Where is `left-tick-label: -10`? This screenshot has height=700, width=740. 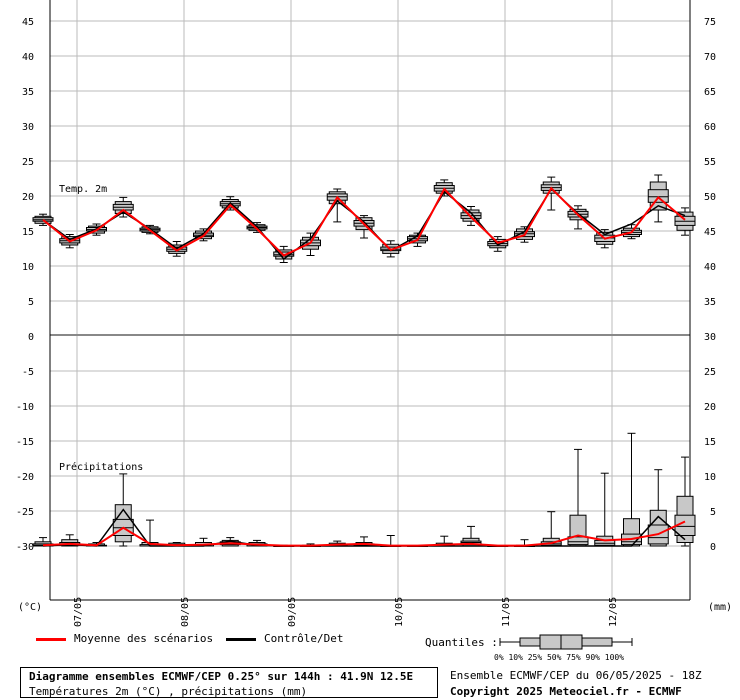
left-tick-label: -10 is located at coordinates (25, 407).